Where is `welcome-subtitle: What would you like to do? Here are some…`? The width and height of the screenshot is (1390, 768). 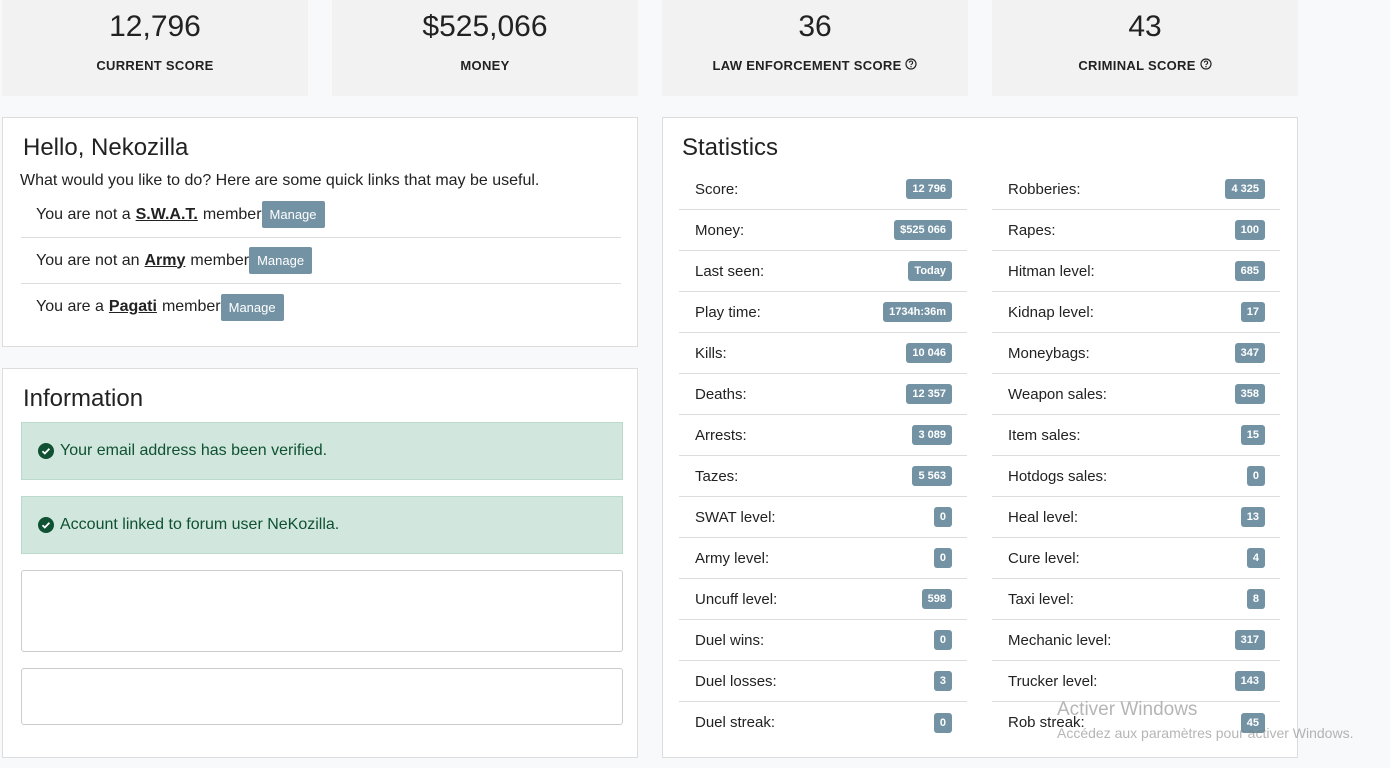 welcome-subtitle: What would you like to do? Here are some… is located at coordinates (280, 180).